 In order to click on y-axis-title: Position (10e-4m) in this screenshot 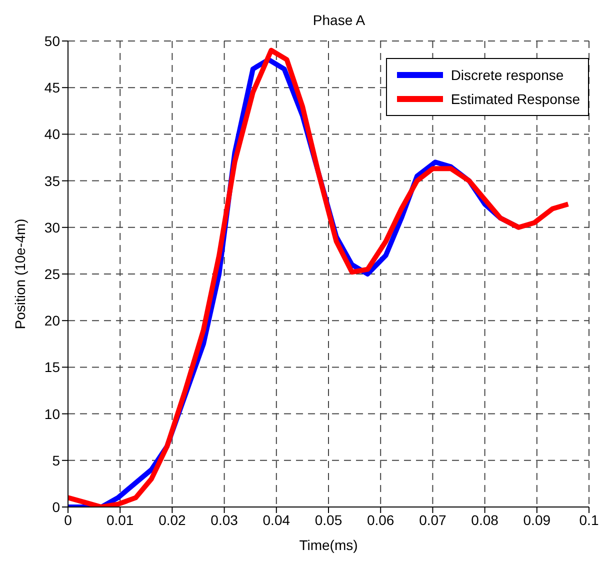, I will do `click(20, 274)`.